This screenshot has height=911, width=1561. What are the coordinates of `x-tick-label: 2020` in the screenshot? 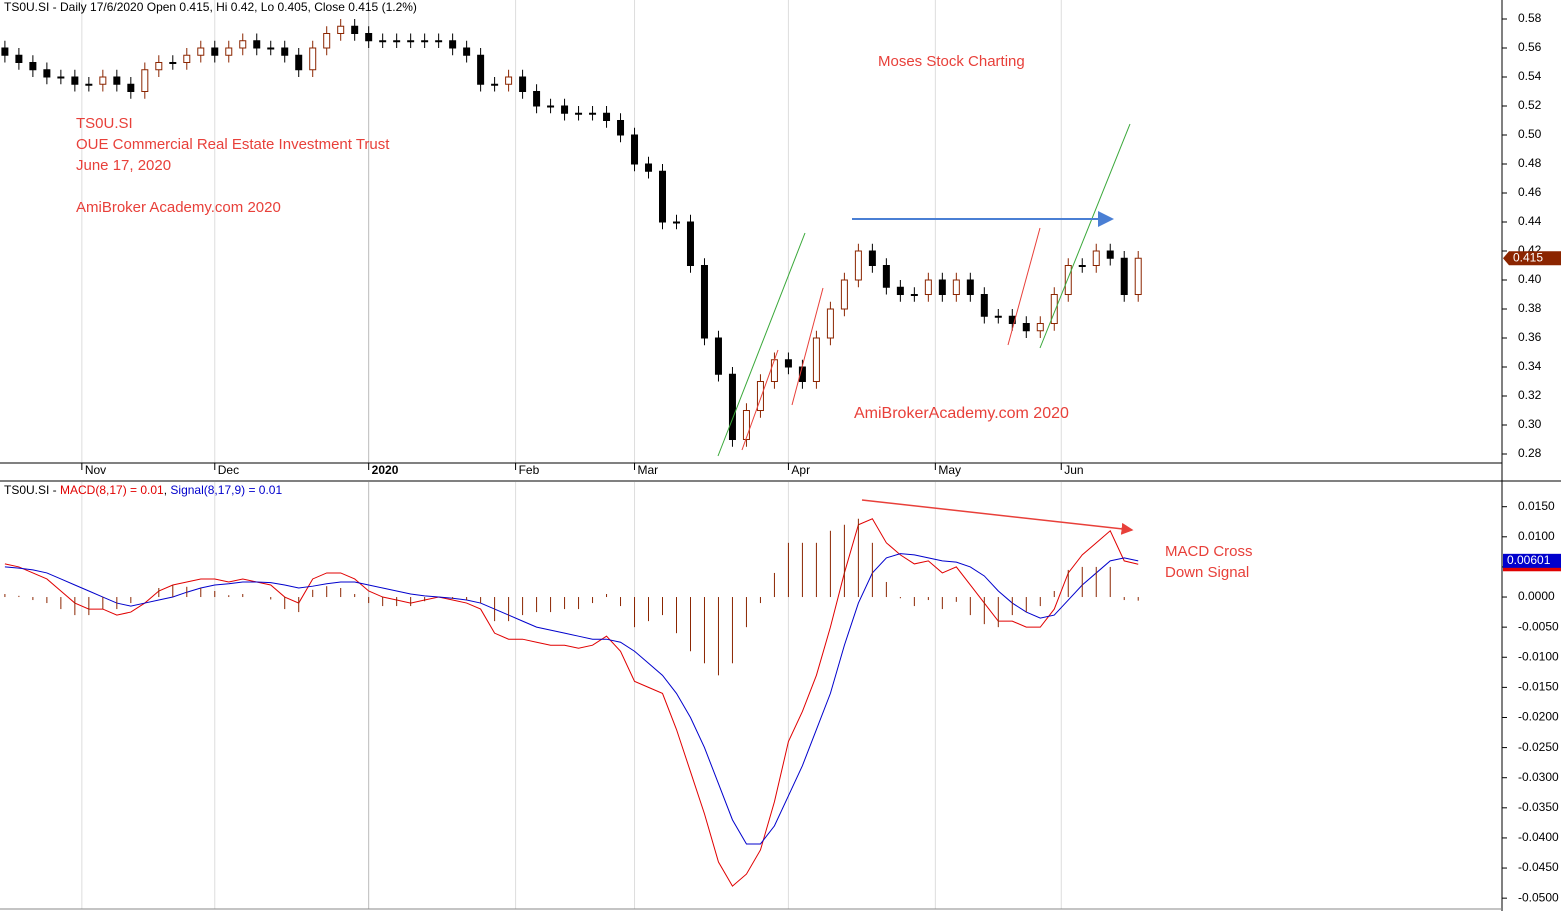 It's located at (385, 470).